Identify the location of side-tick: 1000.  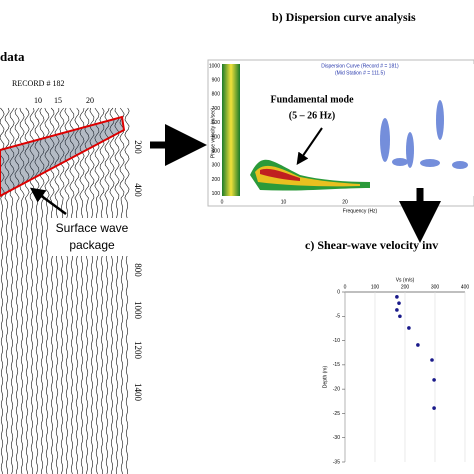
(138, 310).